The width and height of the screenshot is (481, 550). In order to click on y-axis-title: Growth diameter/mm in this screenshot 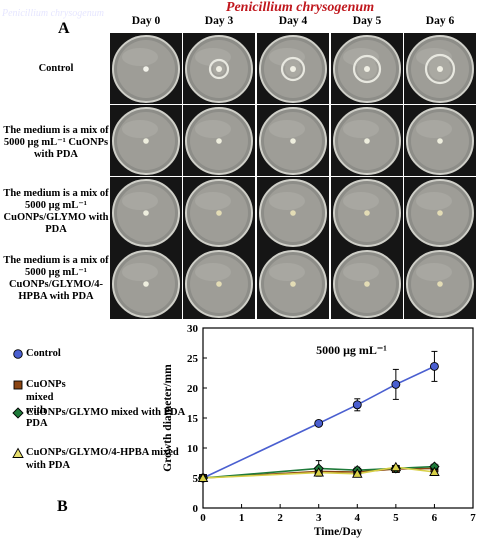, I will do `click(168, 418)`.